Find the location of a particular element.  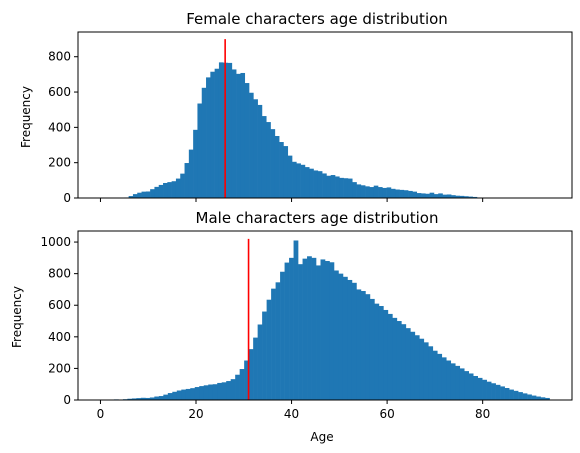

female-y-tick-label: 800 is located at coordinates (59, 57).